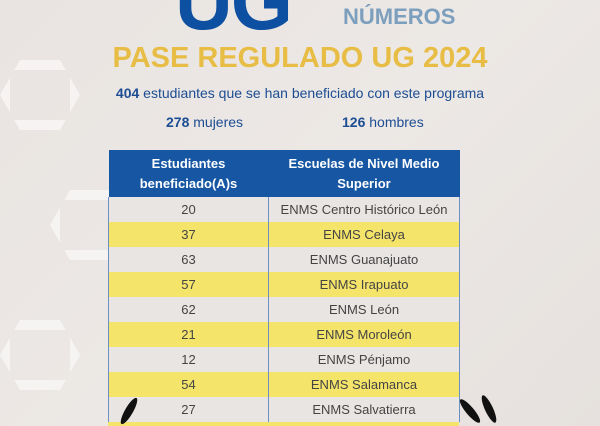 Image resolution: width=600 pixels, height=426 pixels. I want to click on school-name: ENMS Salamanca, so click(364, 384).